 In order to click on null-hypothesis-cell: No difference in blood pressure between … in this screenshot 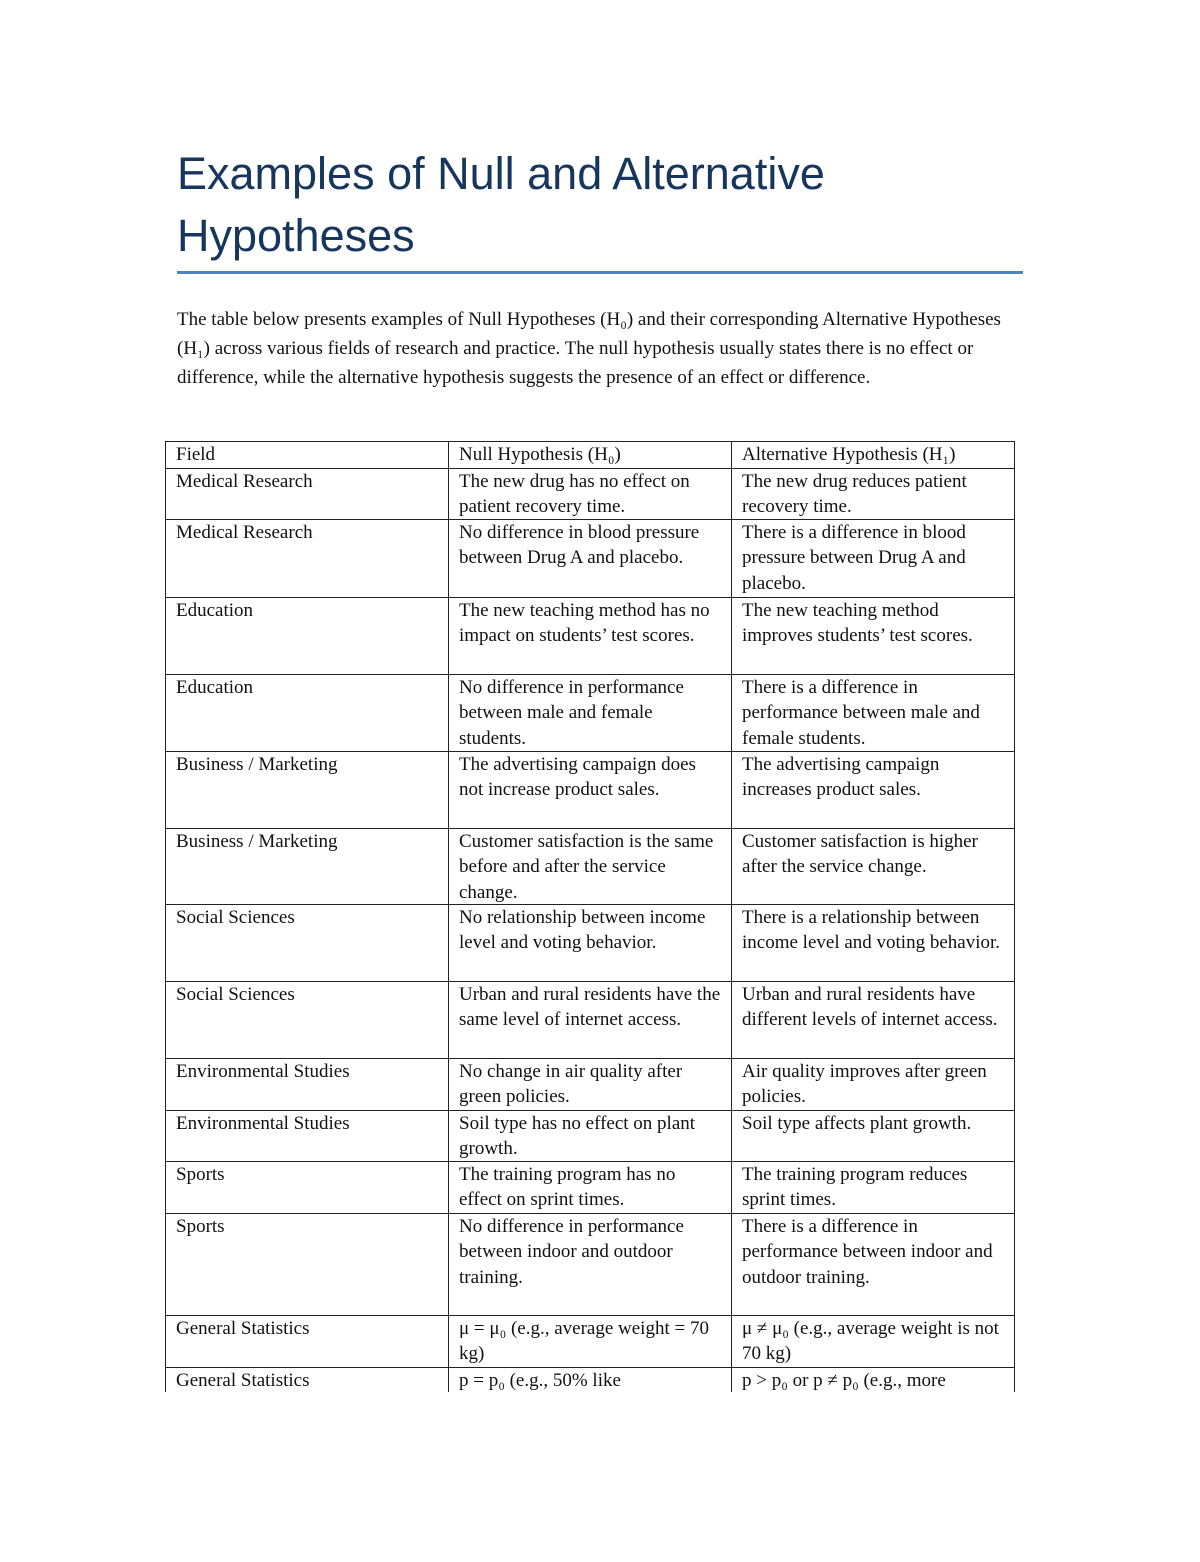, I will do `click(590, 558)`.